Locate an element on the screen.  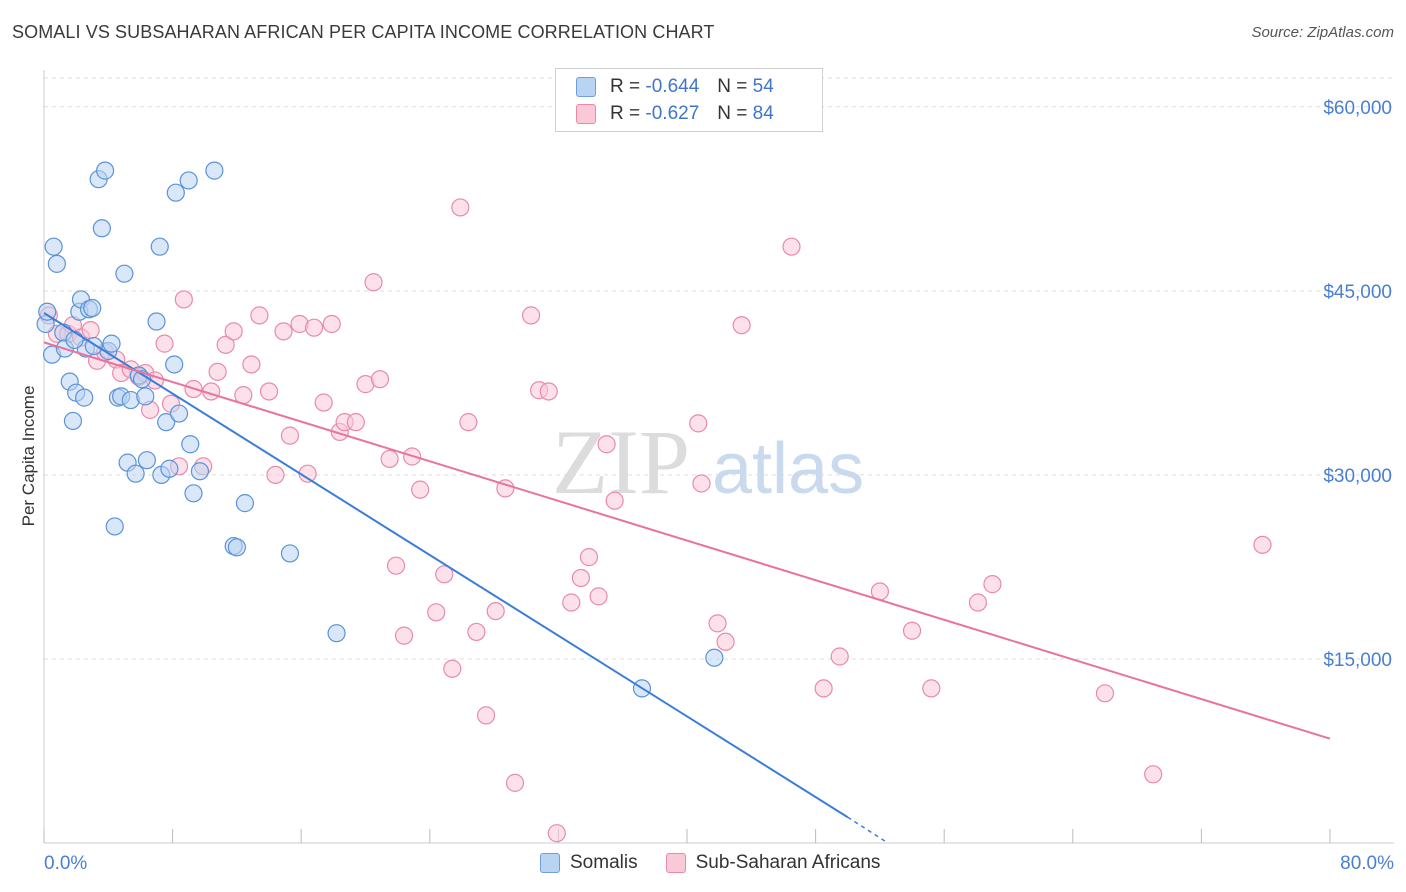
legend-item-somalis: Somalis is located at coordinates (589, 863).